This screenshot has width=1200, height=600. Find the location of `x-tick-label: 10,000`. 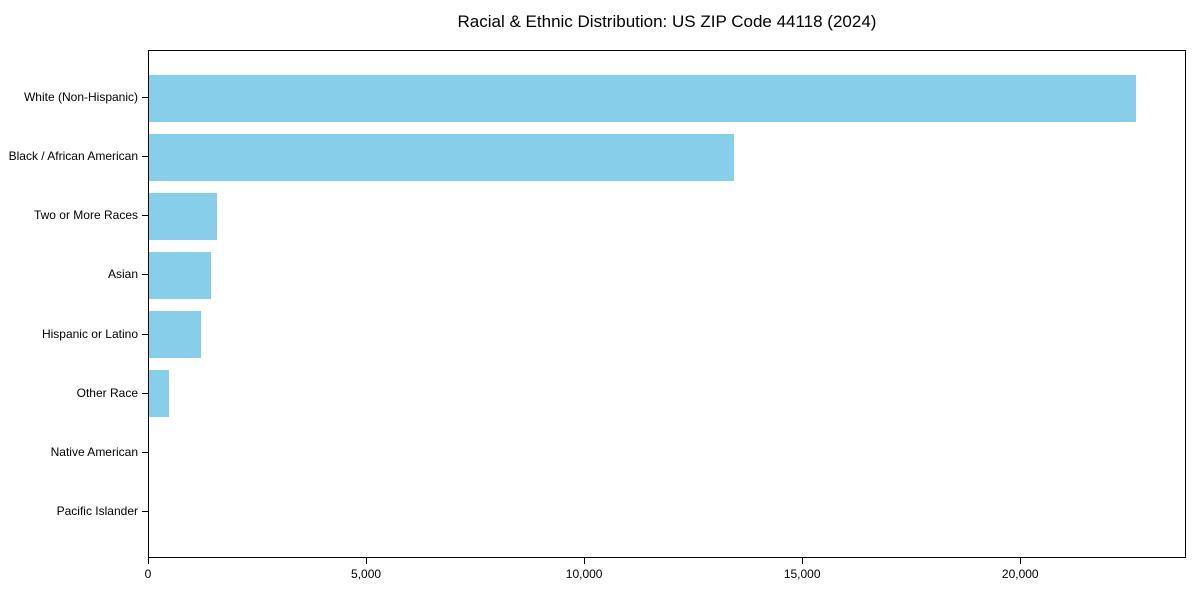

x-tick-label: 10,000 is located at coordinates (584, 574).